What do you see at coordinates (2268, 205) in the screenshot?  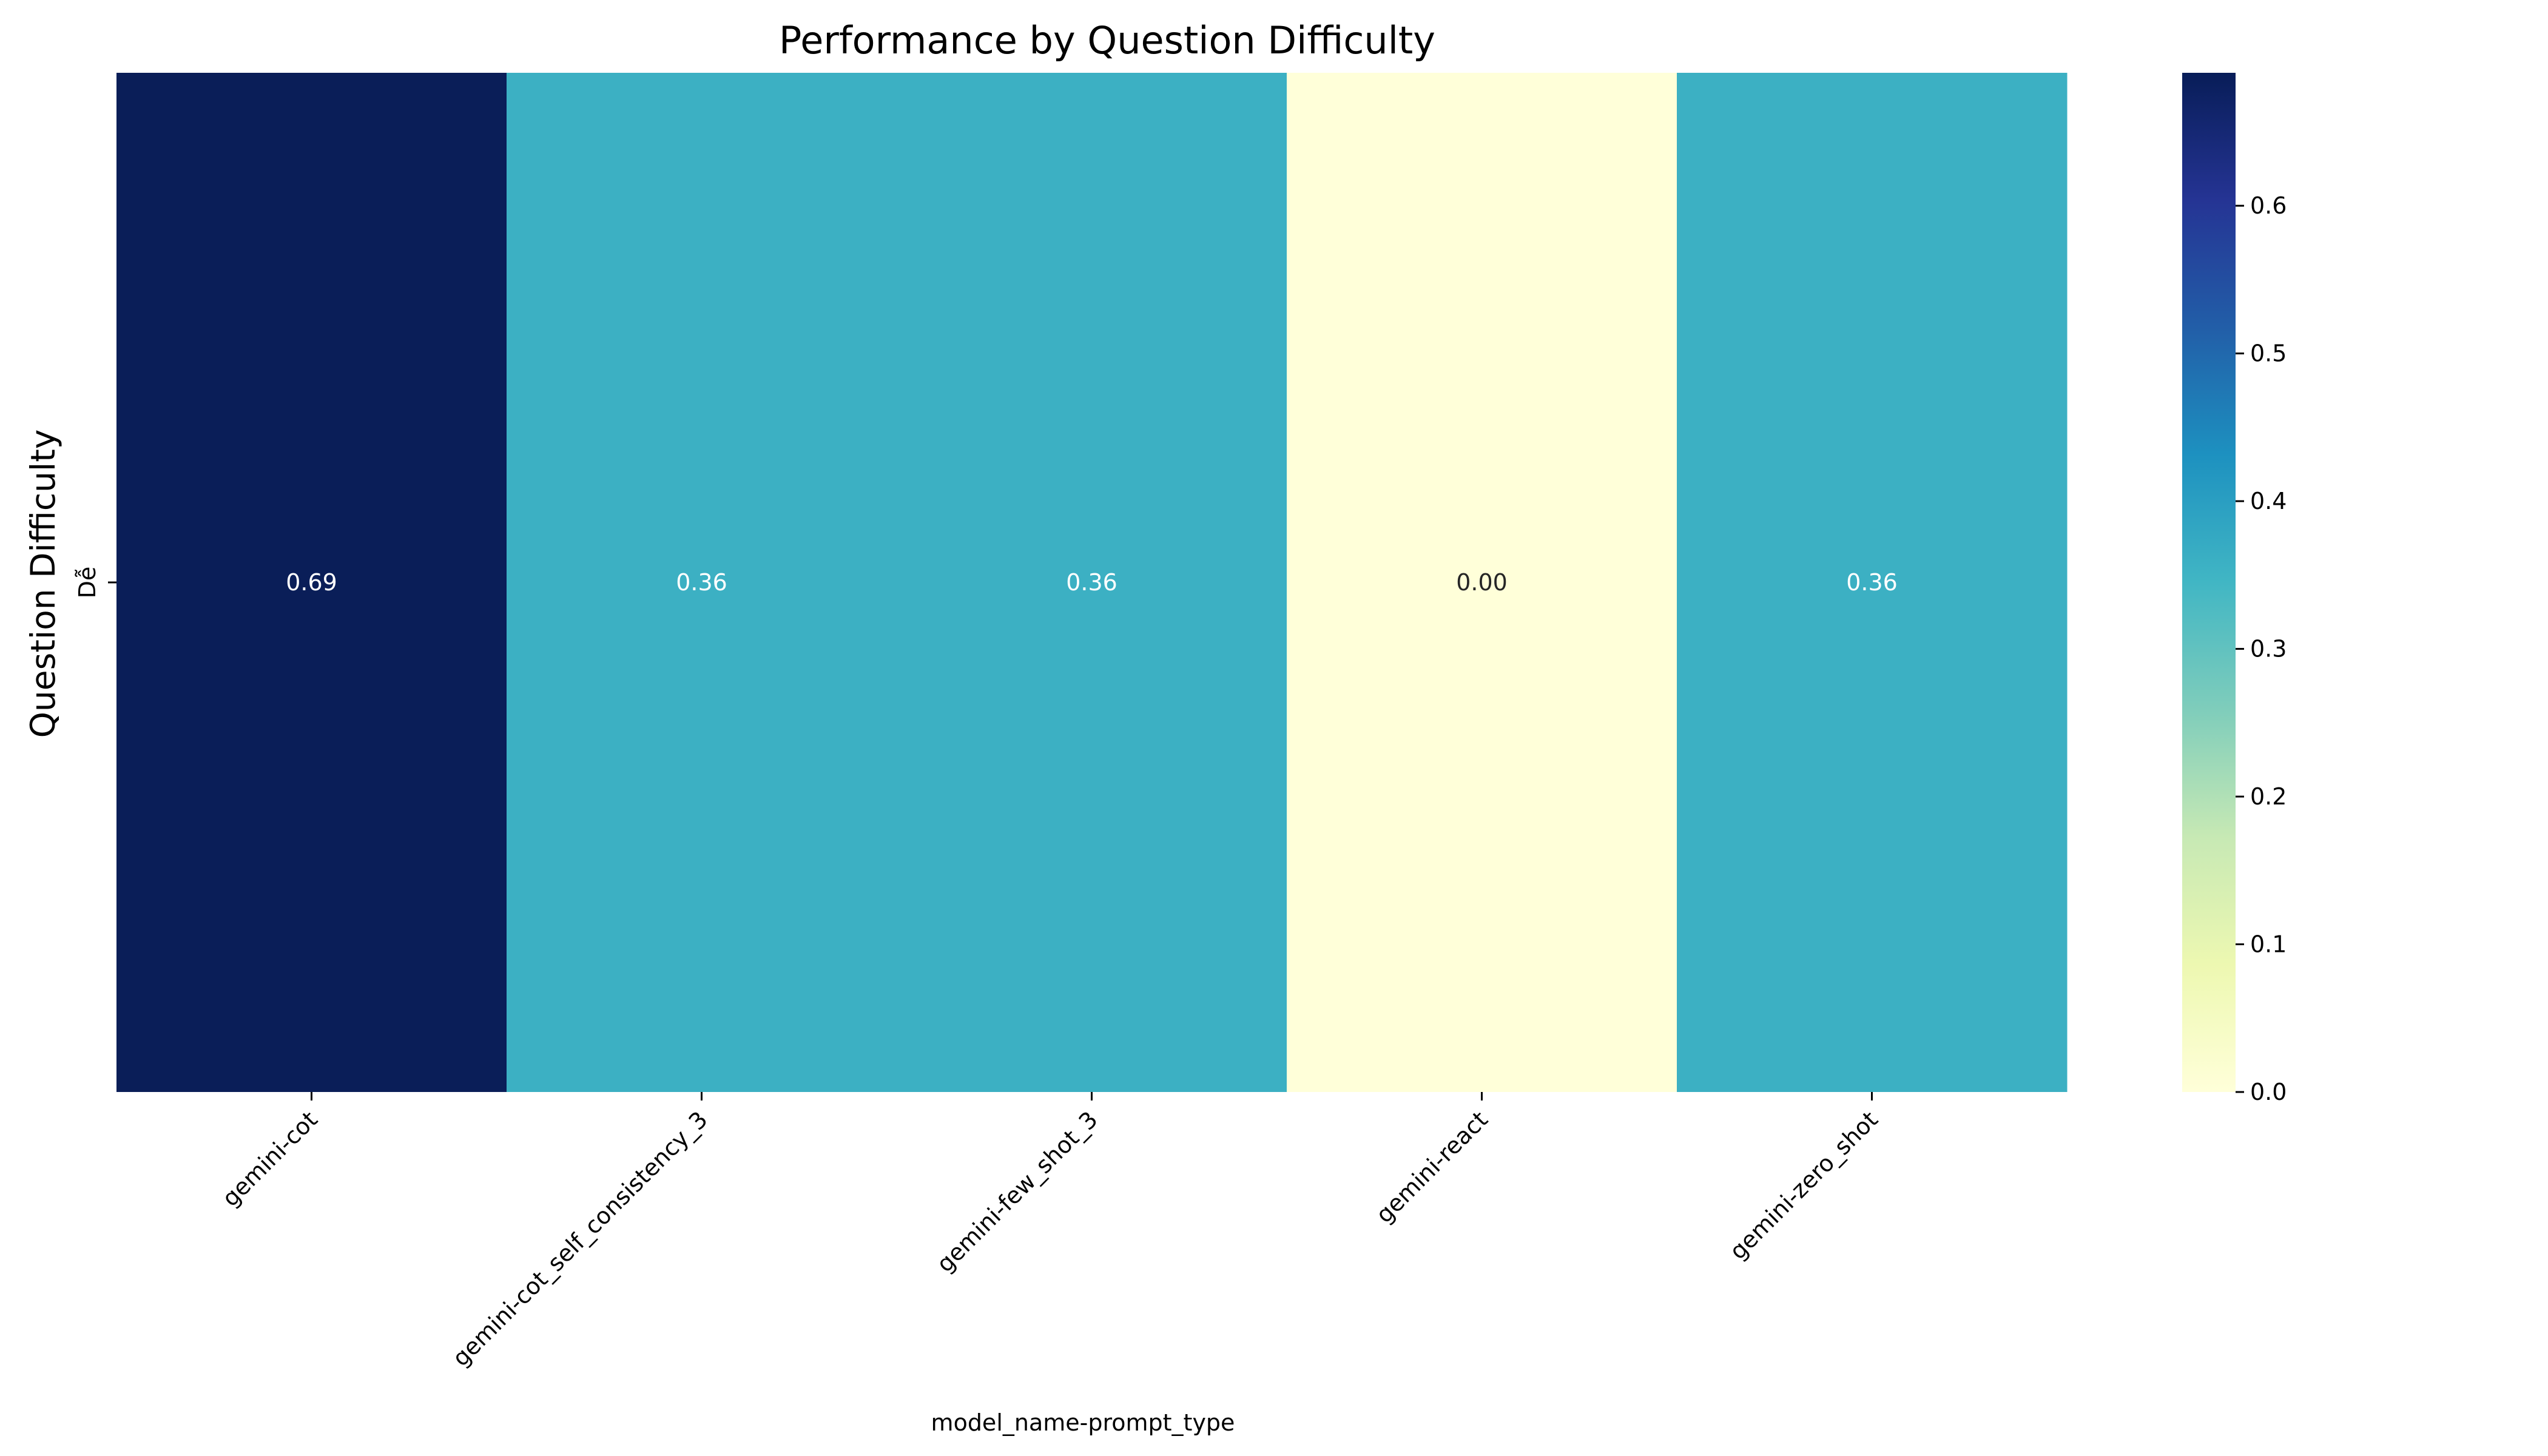 I see `colorbar-tick-label: 0.6` at bounding box center [2268, 205].